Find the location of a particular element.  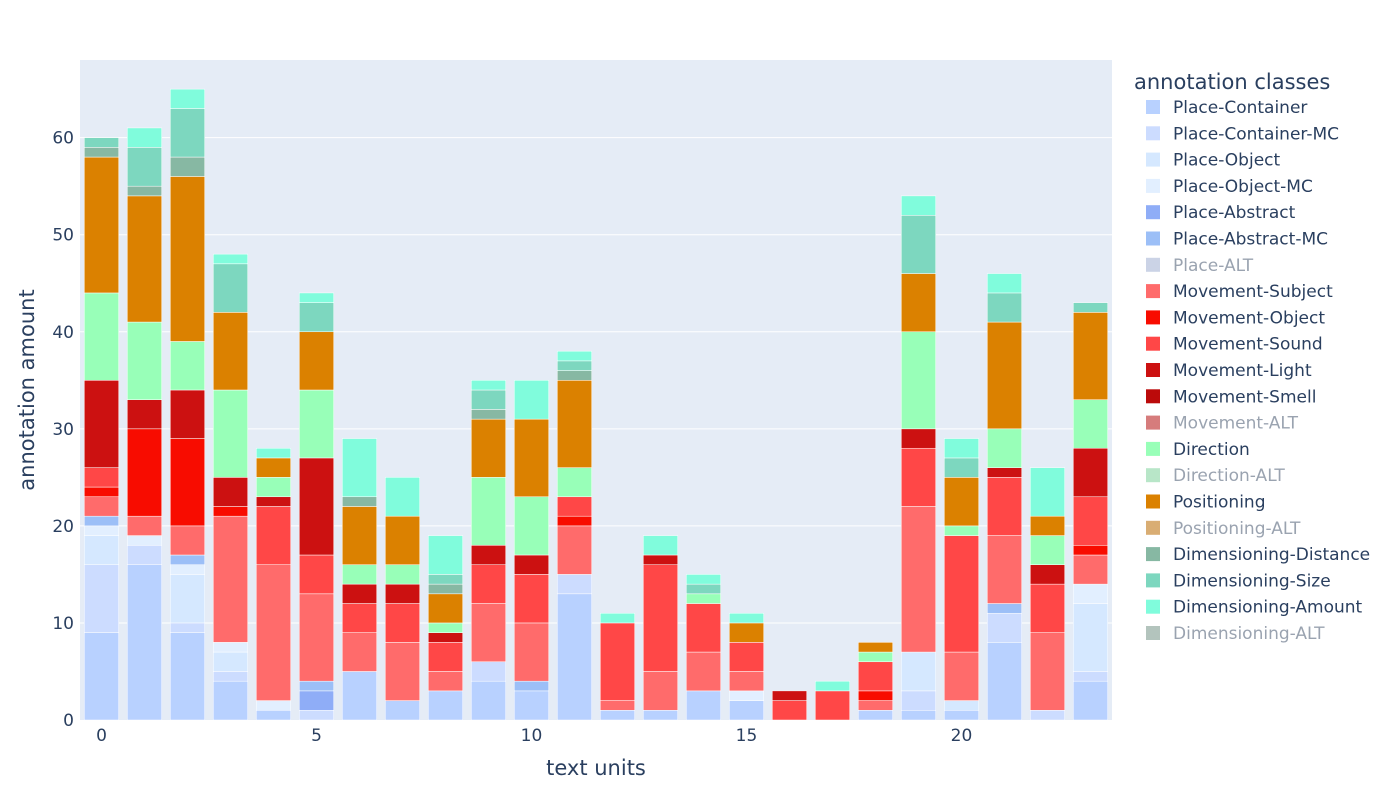

legend-swatch-Place-Abstract is located at coordinates (1153, 212).